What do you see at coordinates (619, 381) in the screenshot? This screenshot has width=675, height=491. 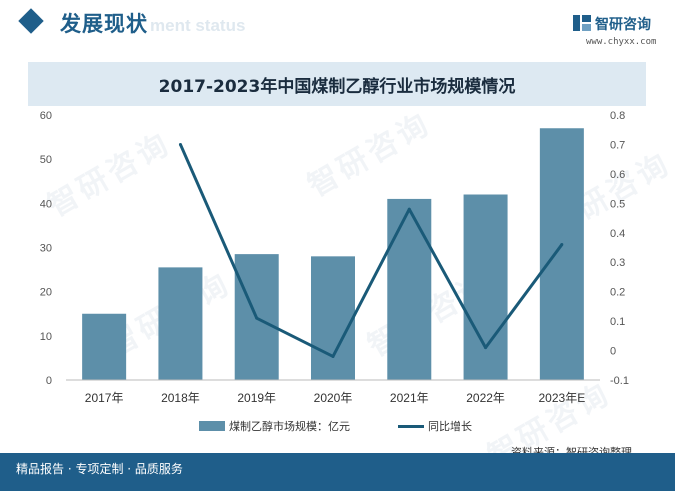 I see `y-right-tick-label: -0.1` at bounding box center [619, 381].